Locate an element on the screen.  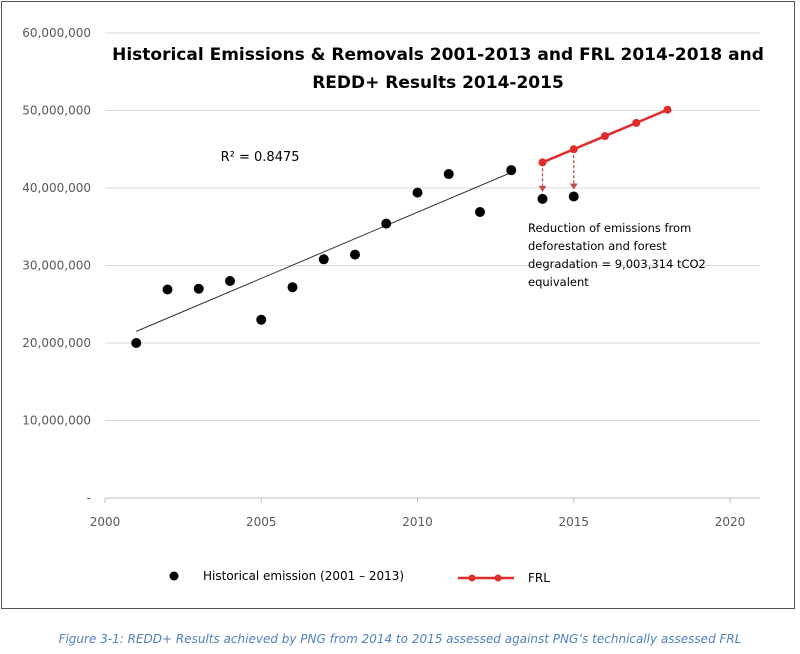
x-tick-label-3: 2015 is located at coordinates (573, 522).